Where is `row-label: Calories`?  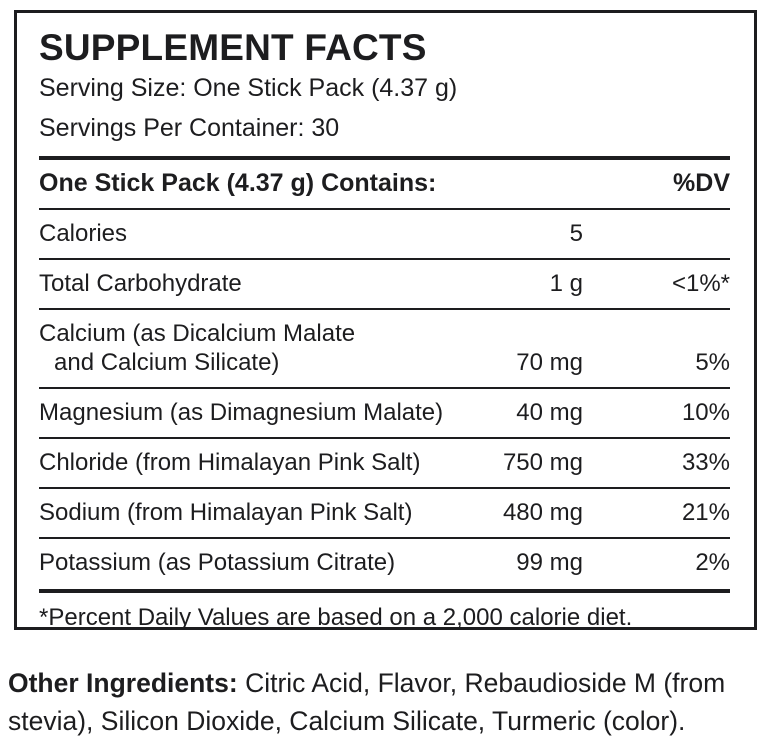 row-label: Calories is located at coordinates (83, 233).